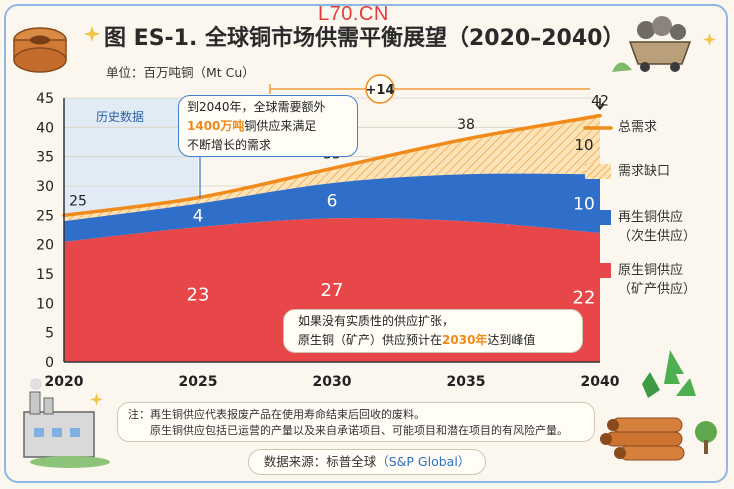 This screenshot has width=734, height=489. Describe the element at coordinates (332, 202) in the screenshot. I see `secondary-value-label: 6` at that location.